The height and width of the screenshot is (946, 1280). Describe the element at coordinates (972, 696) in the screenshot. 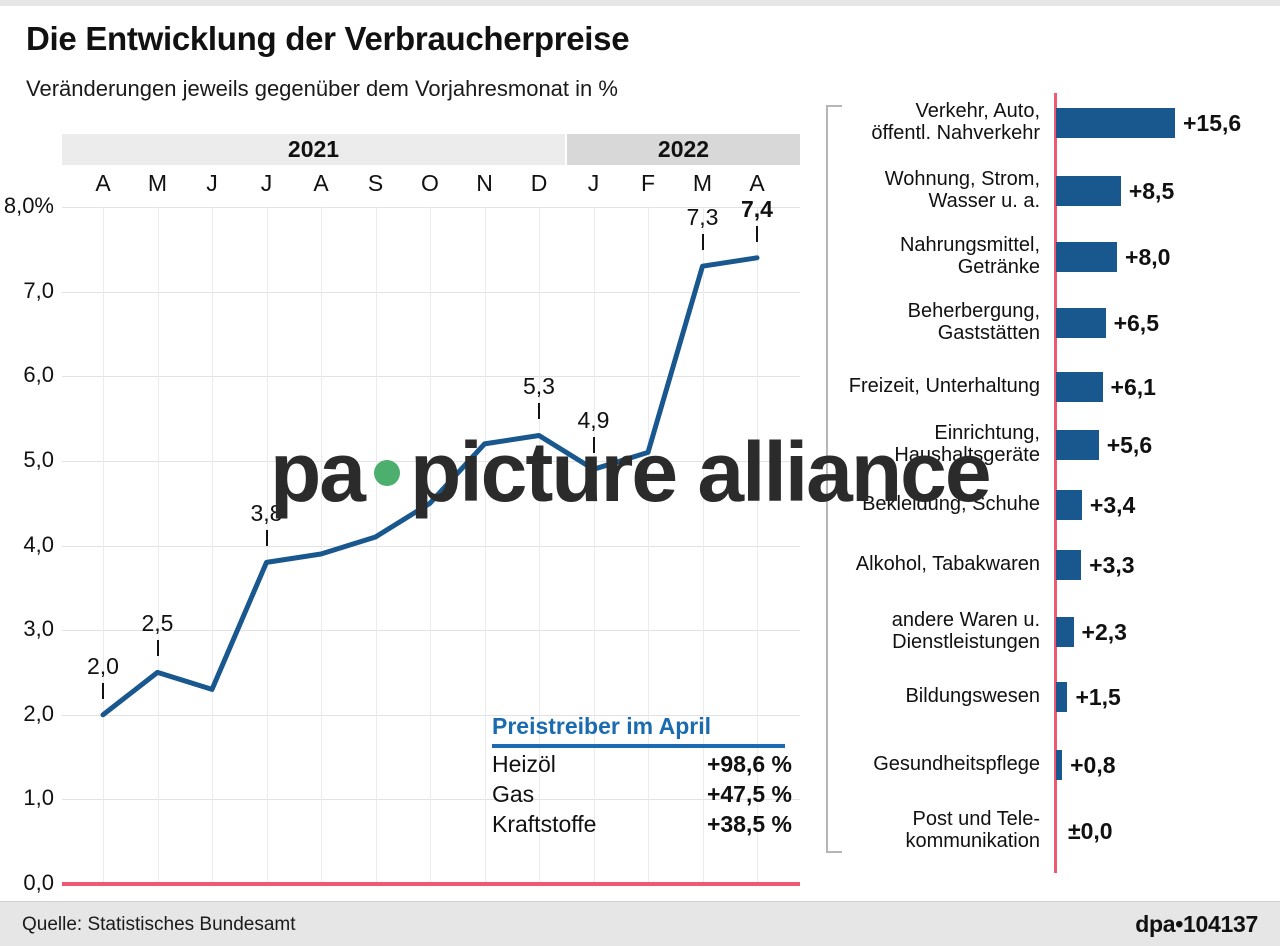

I see `bar-category-label: Bildungswesen` at that location.